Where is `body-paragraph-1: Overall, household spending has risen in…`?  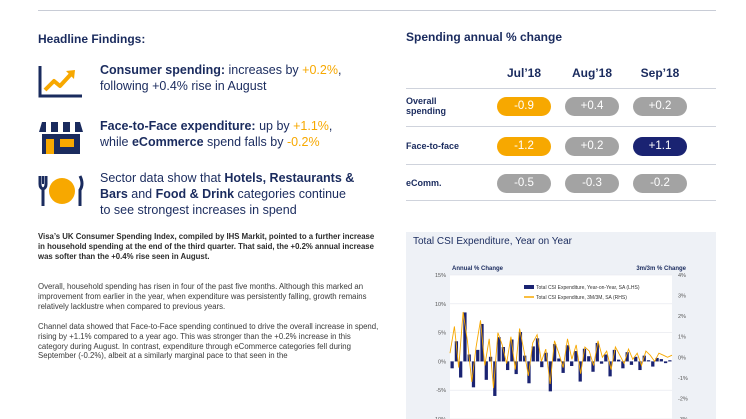 body-paragraph-1: Overall, household spending has risen in… is located at coordinates (202, 296).